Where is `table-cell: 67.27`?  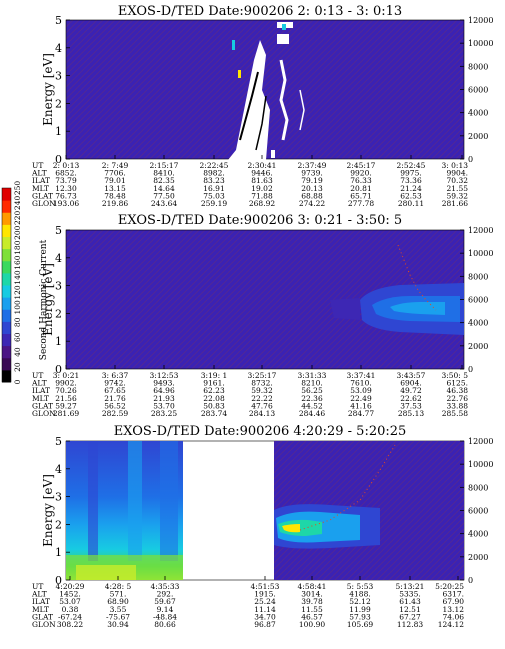
table-cell: 67.27 is located at coordinates (410, 616).